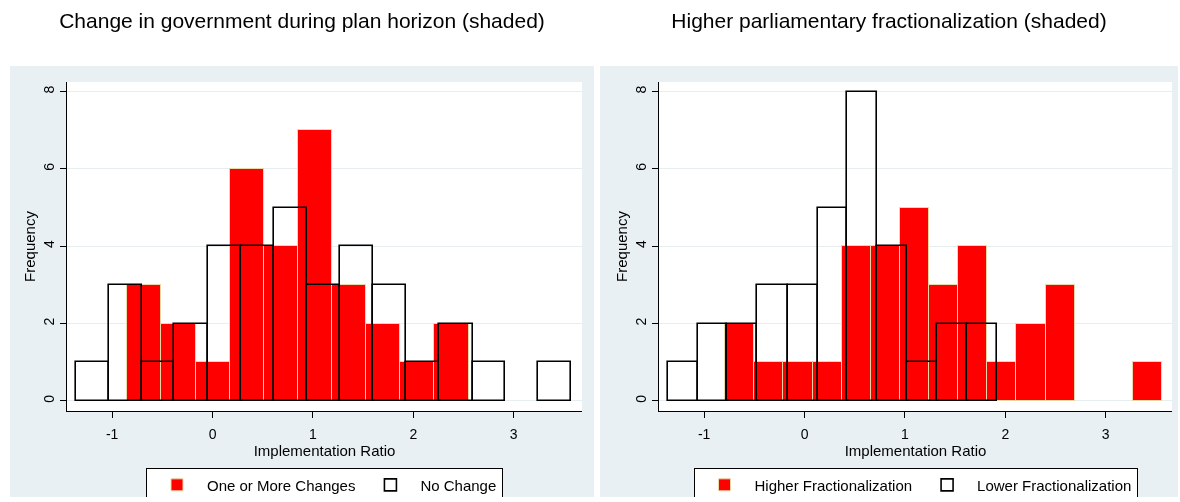 The height and width of the screenshot is (502, 1180). I want to click on chart-title: Higher parliamentary fractionalization (shaded), so click(889, 21).